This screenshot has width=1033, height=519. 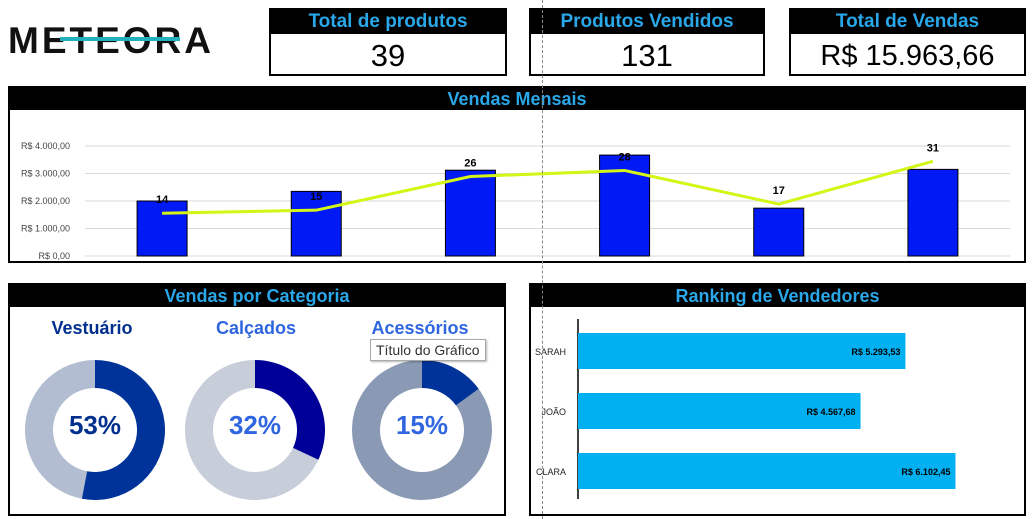 I want to click on y-tick-label: R$ 0,00, so click(x=54, y=256).